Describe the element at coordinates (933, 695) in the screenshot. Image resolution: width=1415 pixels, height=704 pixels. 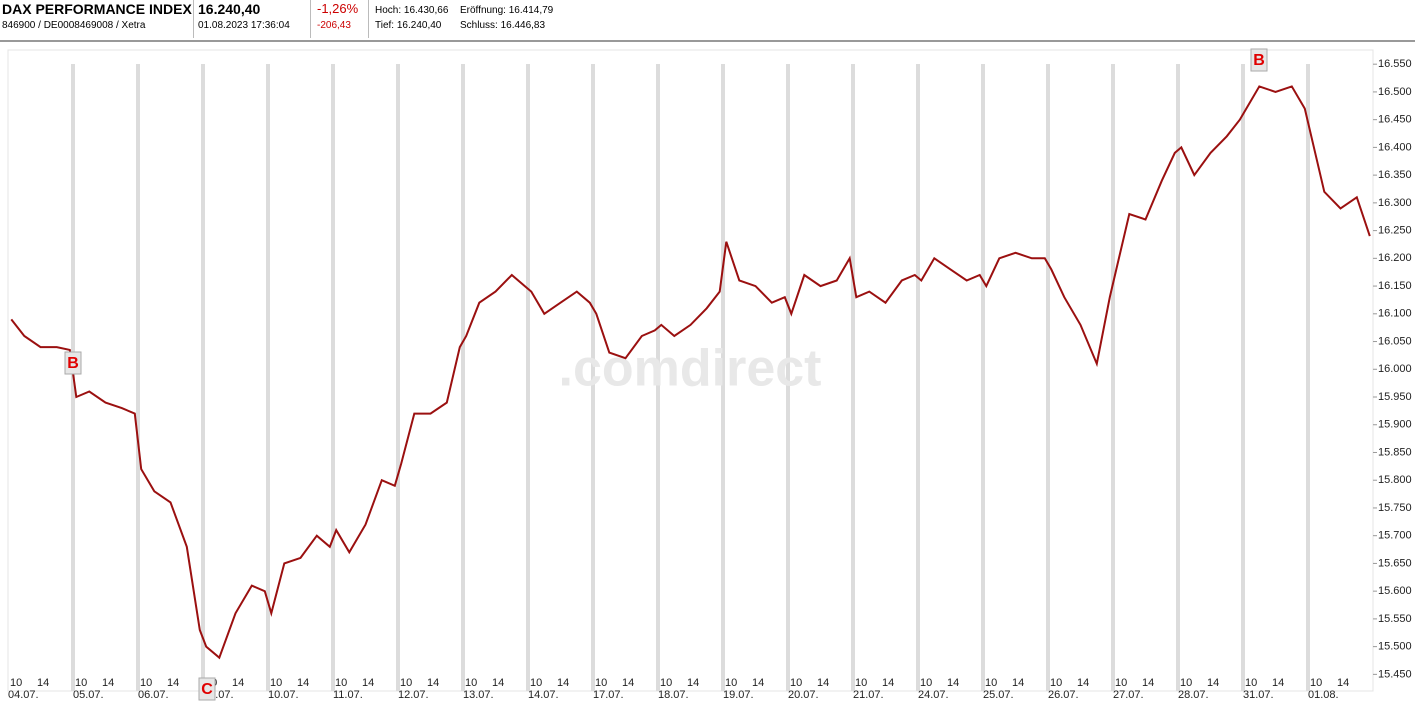
I see `day-label: 24.07.` at that location.